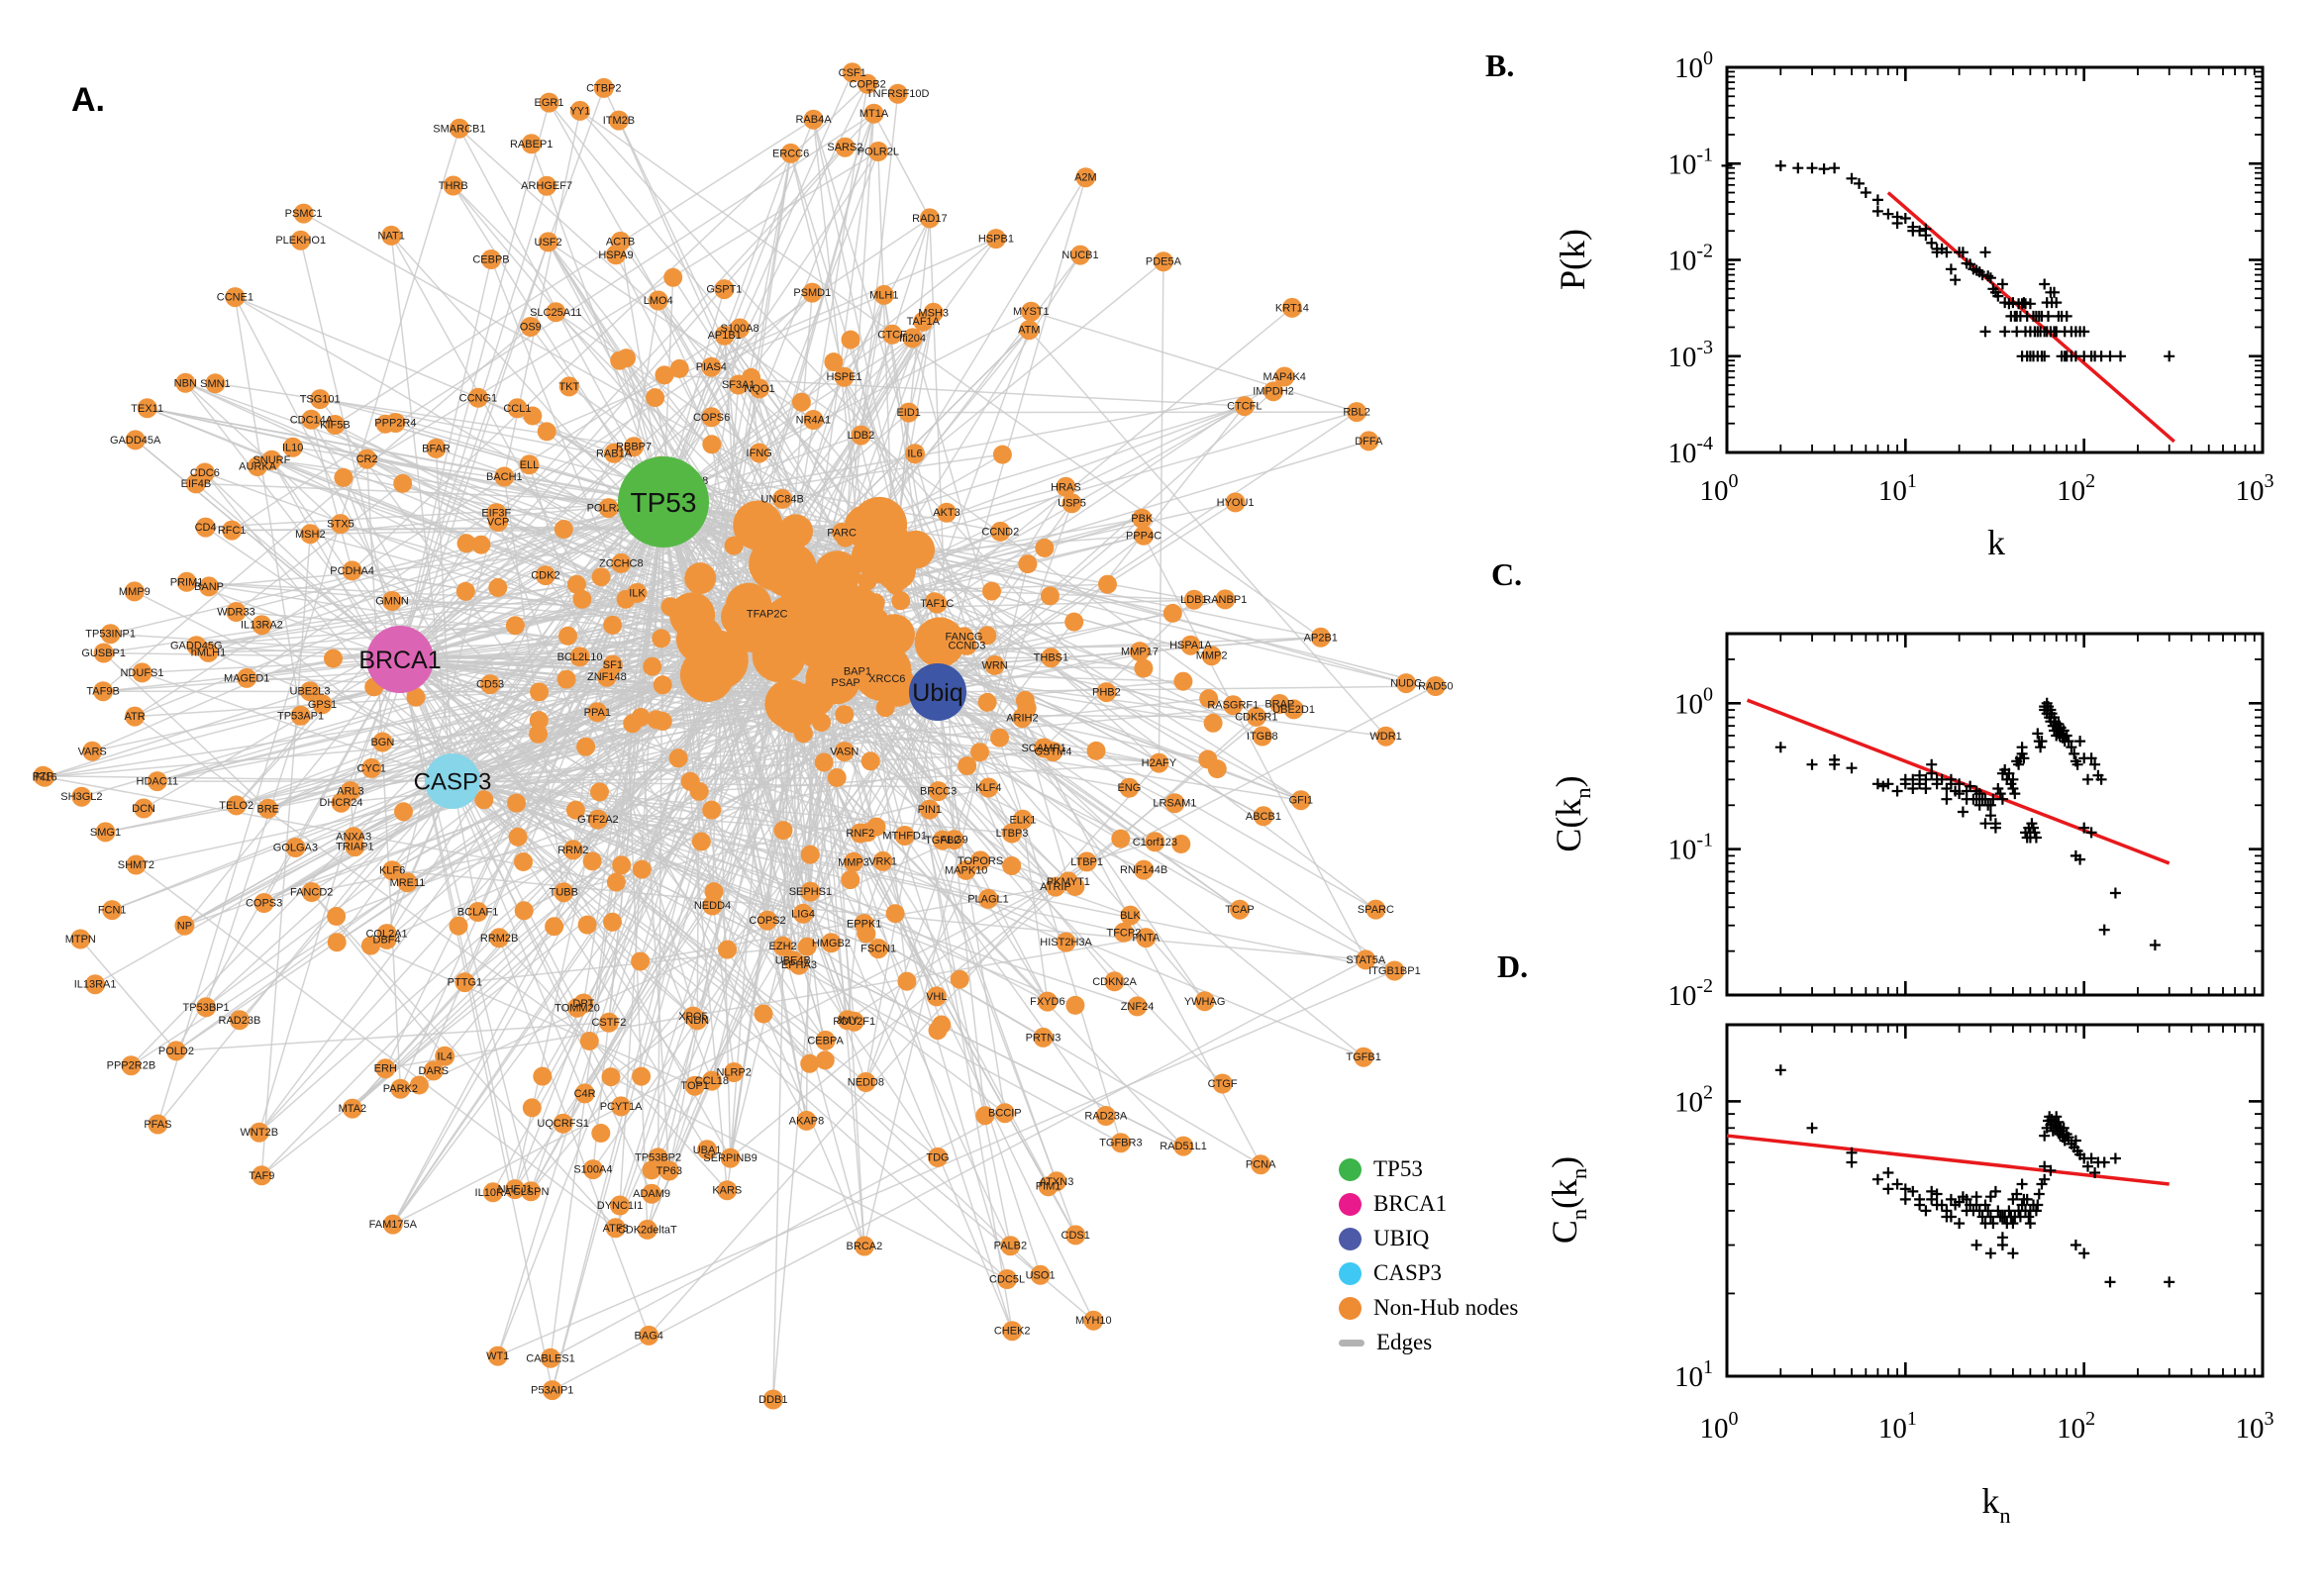  I want to click on gene-label: PARC, so click(842, 533).